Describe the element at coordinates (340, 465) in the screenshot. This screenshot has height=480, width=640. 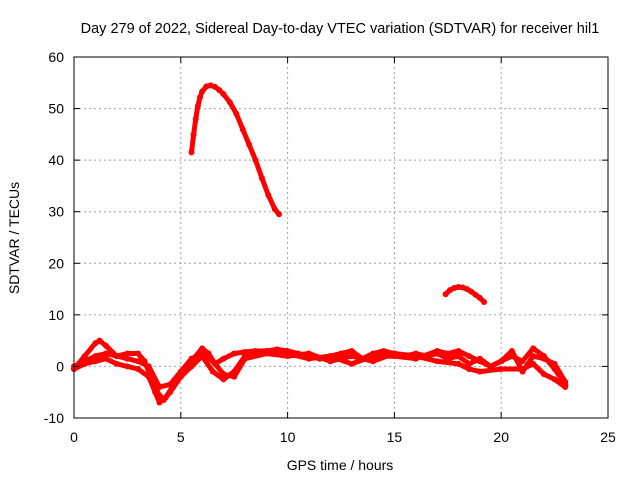
I see `x-axis-title: GPS time / hours` at that location.